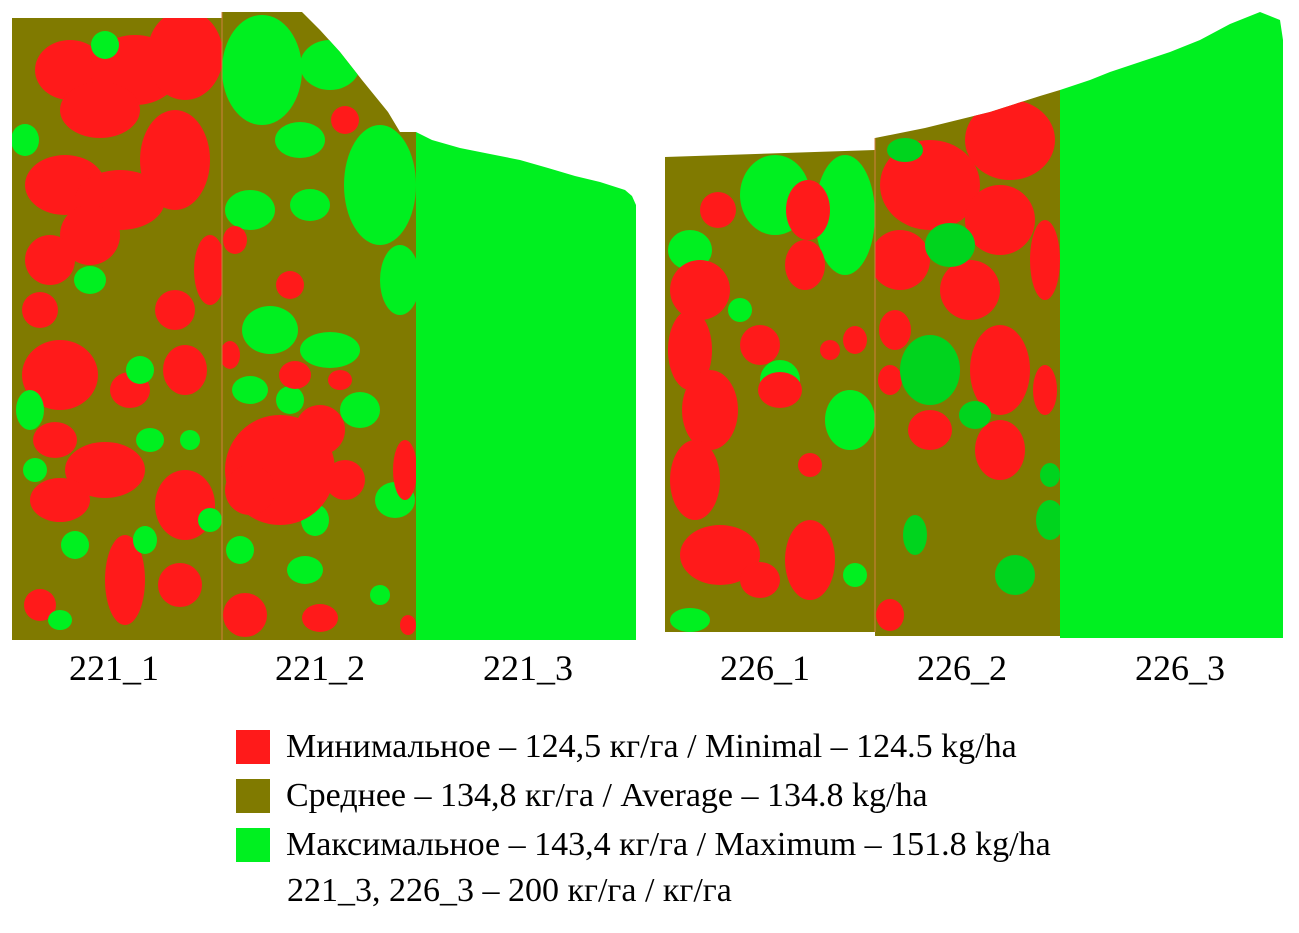 The width and height of the screenshot is (1299, 933). Describe the element at coordinates (114, 668) in the screenshot. I see `plot-label-221-1: 221_1` at that location.